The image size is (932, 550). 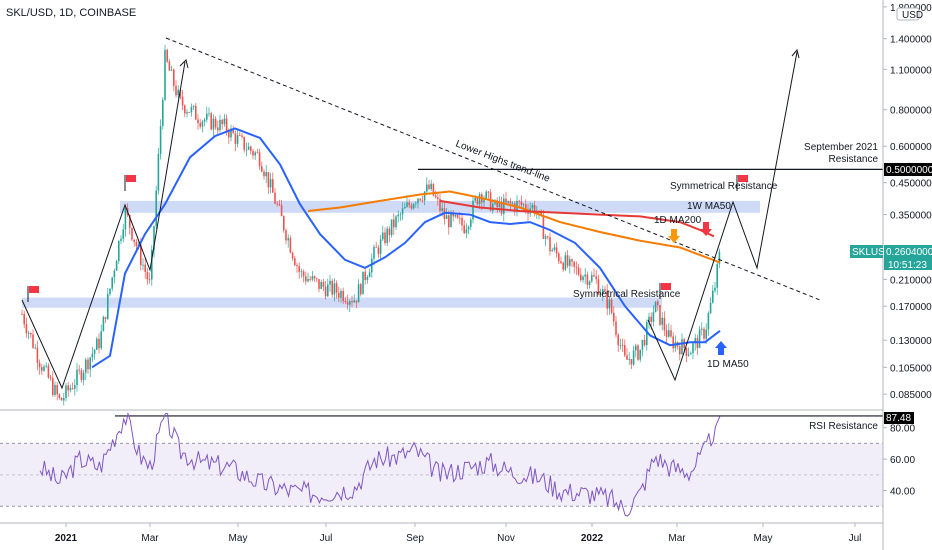 I want to click on arrow-down-icon, so click(x=674, y=236).